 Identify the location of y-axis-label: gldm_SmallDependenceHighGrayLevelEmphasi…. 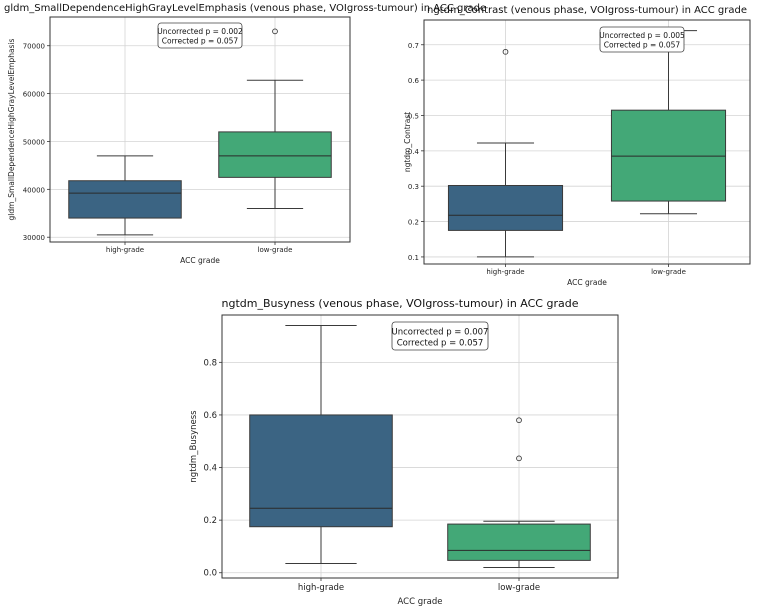
(11, 129).